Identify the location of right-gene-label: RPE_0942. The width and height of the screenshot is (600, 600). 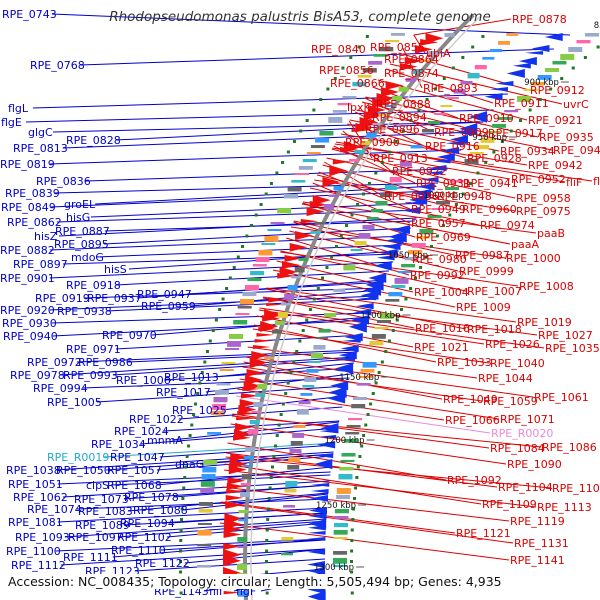
(555, 165).